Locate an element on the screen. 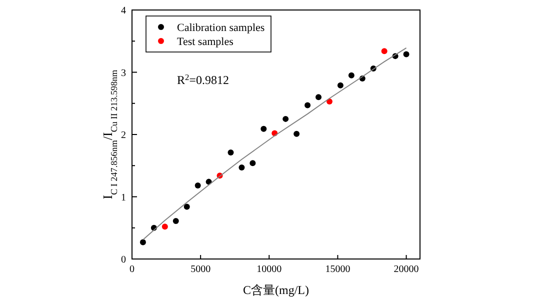 The width and height of the screenshot is (554, 302). x-tick-label: 10000 is located at coordinates (269, 269).